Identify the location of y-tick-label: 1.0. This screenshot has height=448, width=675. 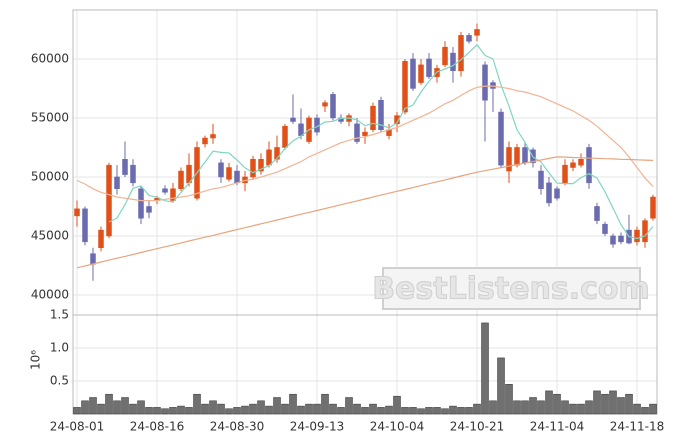
(59, 348).